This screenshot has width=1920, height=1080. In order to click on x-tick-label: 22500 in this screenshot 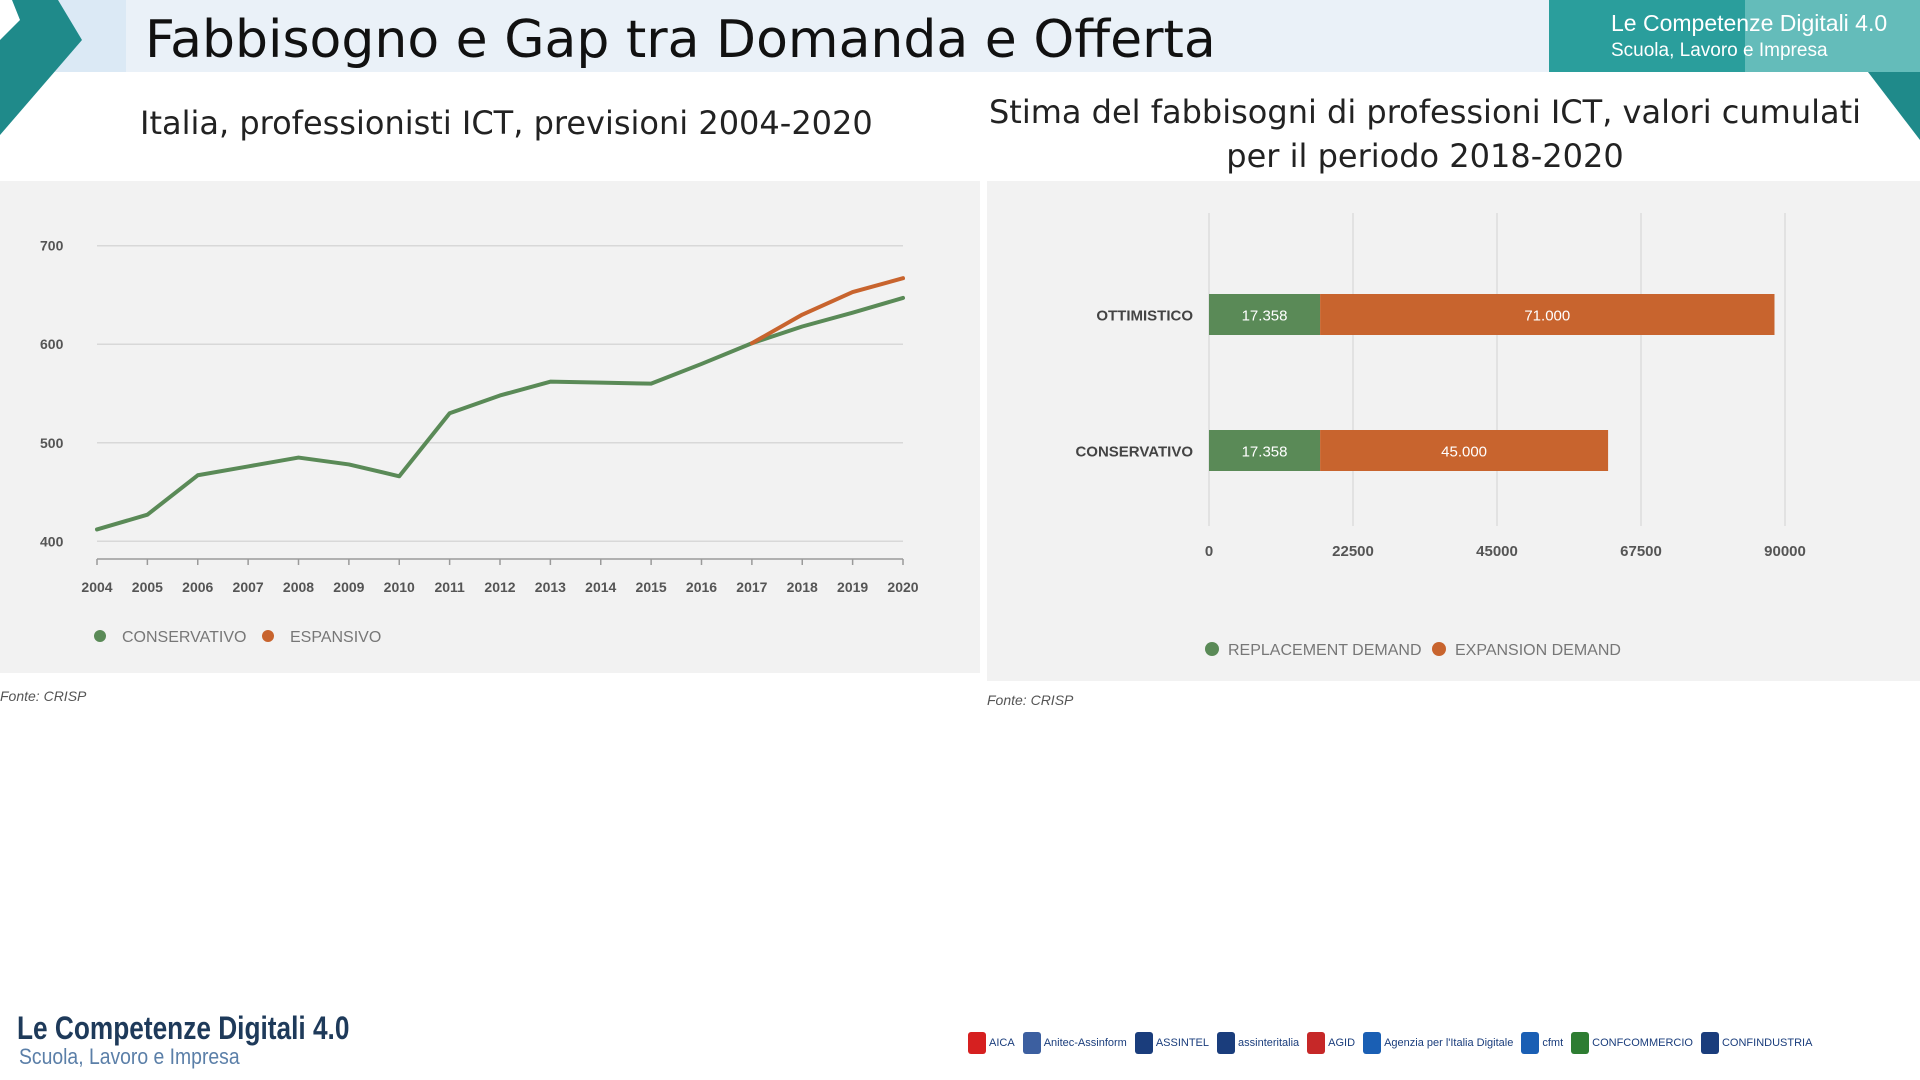, I will do `click(1353, 551)`.